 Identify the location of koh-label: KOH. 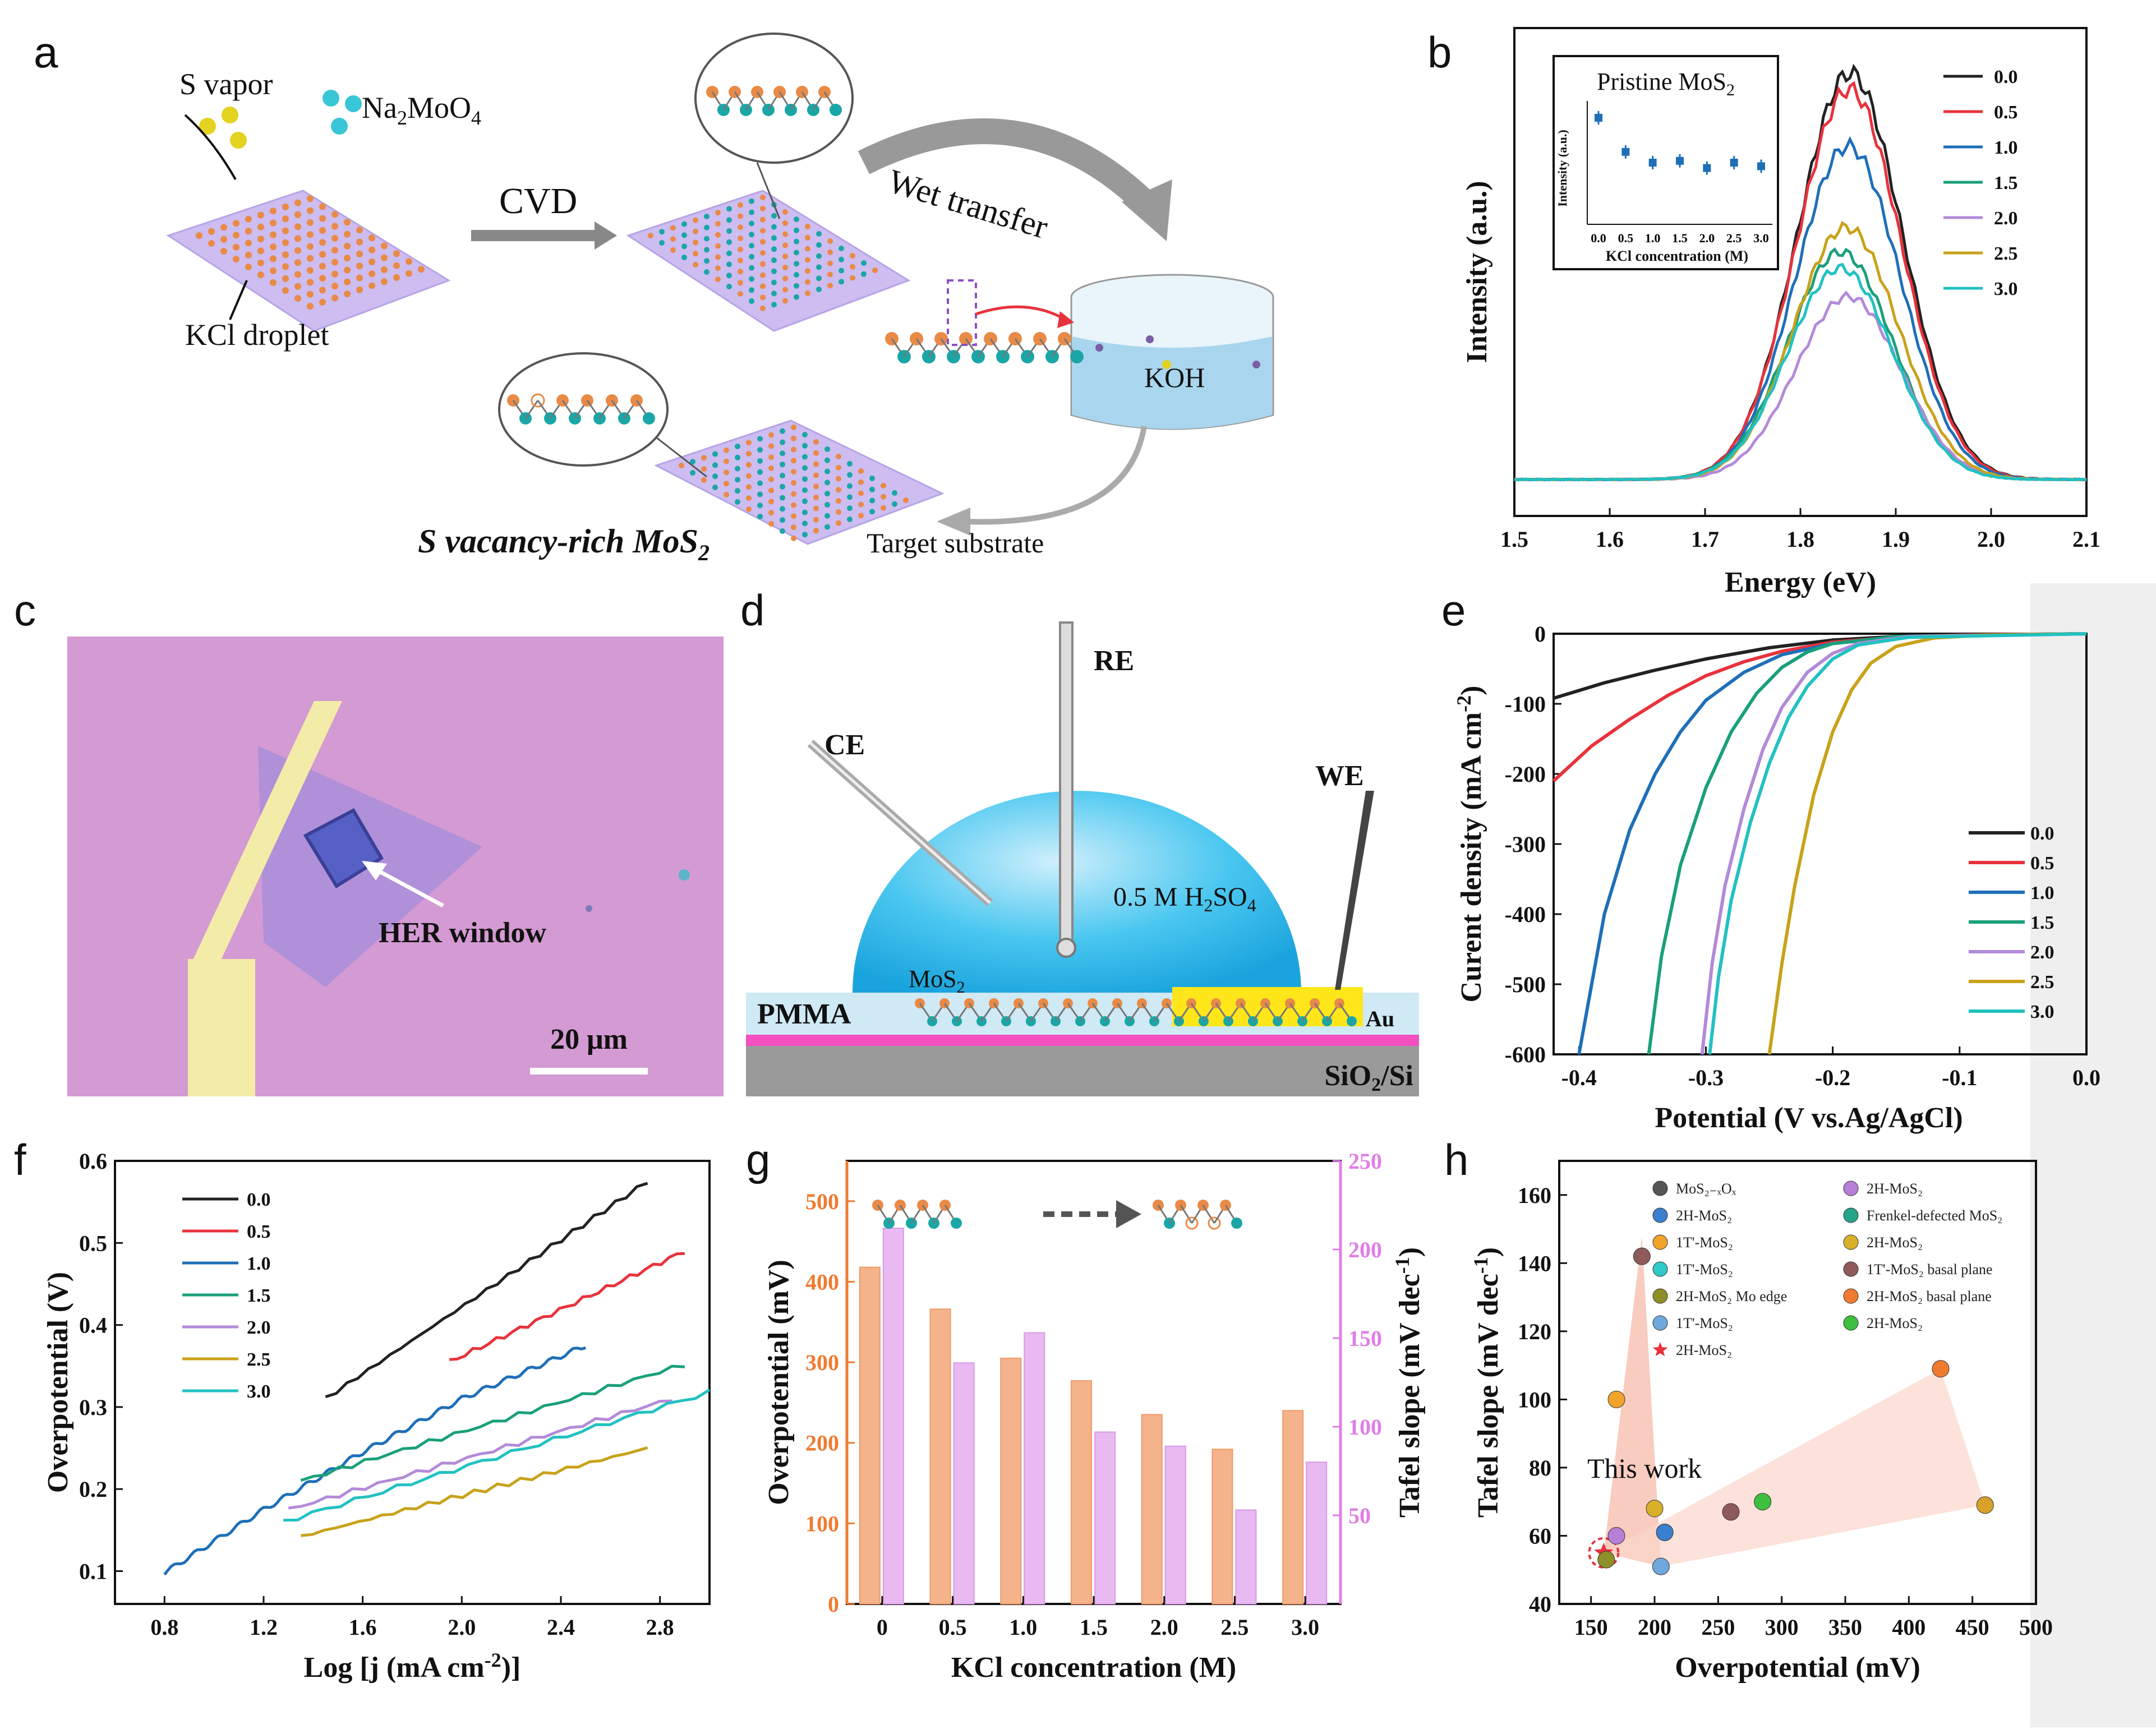
(1174, 377).